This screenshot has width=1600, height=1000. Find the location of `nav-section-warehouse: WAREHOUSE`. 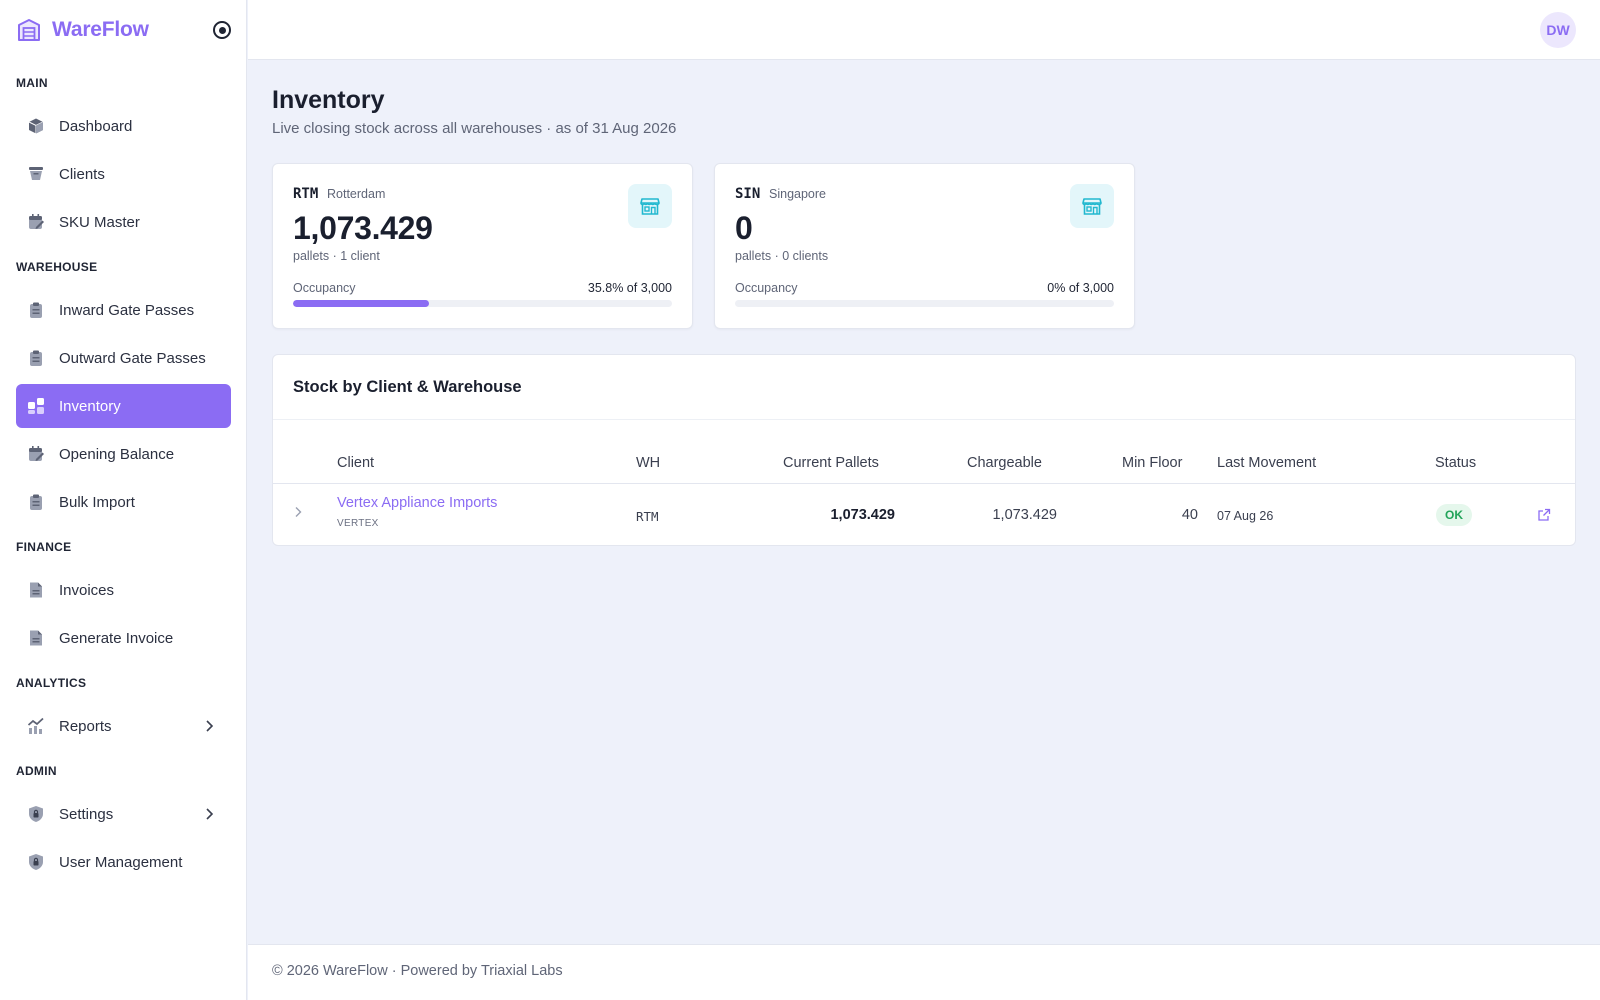

nav-section-warehouse: WAREHOUSE is located at coordinates (57, 267).